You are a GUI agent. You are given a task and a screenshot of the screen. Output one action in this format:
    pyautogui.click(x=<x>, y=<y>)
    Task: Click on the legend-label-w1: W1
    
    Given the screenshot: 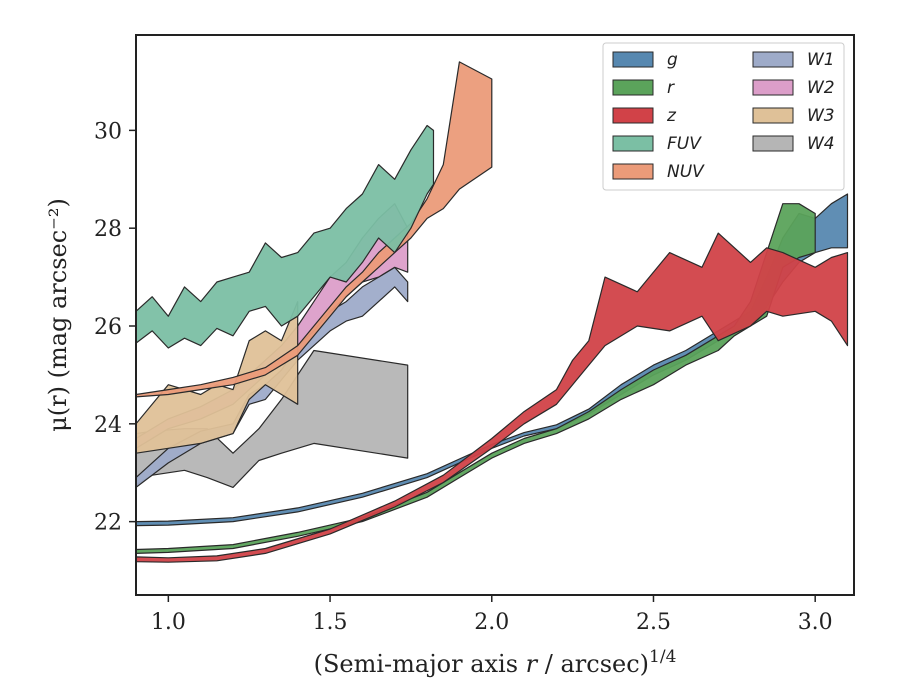 What is the action you would take?
    pyautogui.click(x=821, y=60)
    